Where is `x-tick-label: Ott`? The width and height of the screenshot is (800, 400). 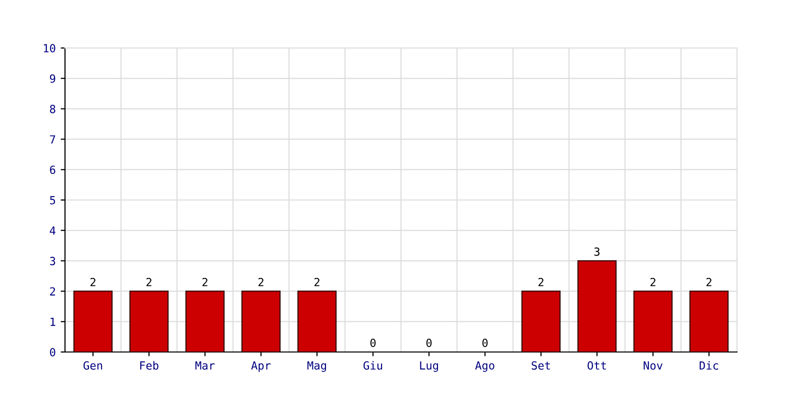 x-tick-label: Ott is located at coordinates (597, 365).